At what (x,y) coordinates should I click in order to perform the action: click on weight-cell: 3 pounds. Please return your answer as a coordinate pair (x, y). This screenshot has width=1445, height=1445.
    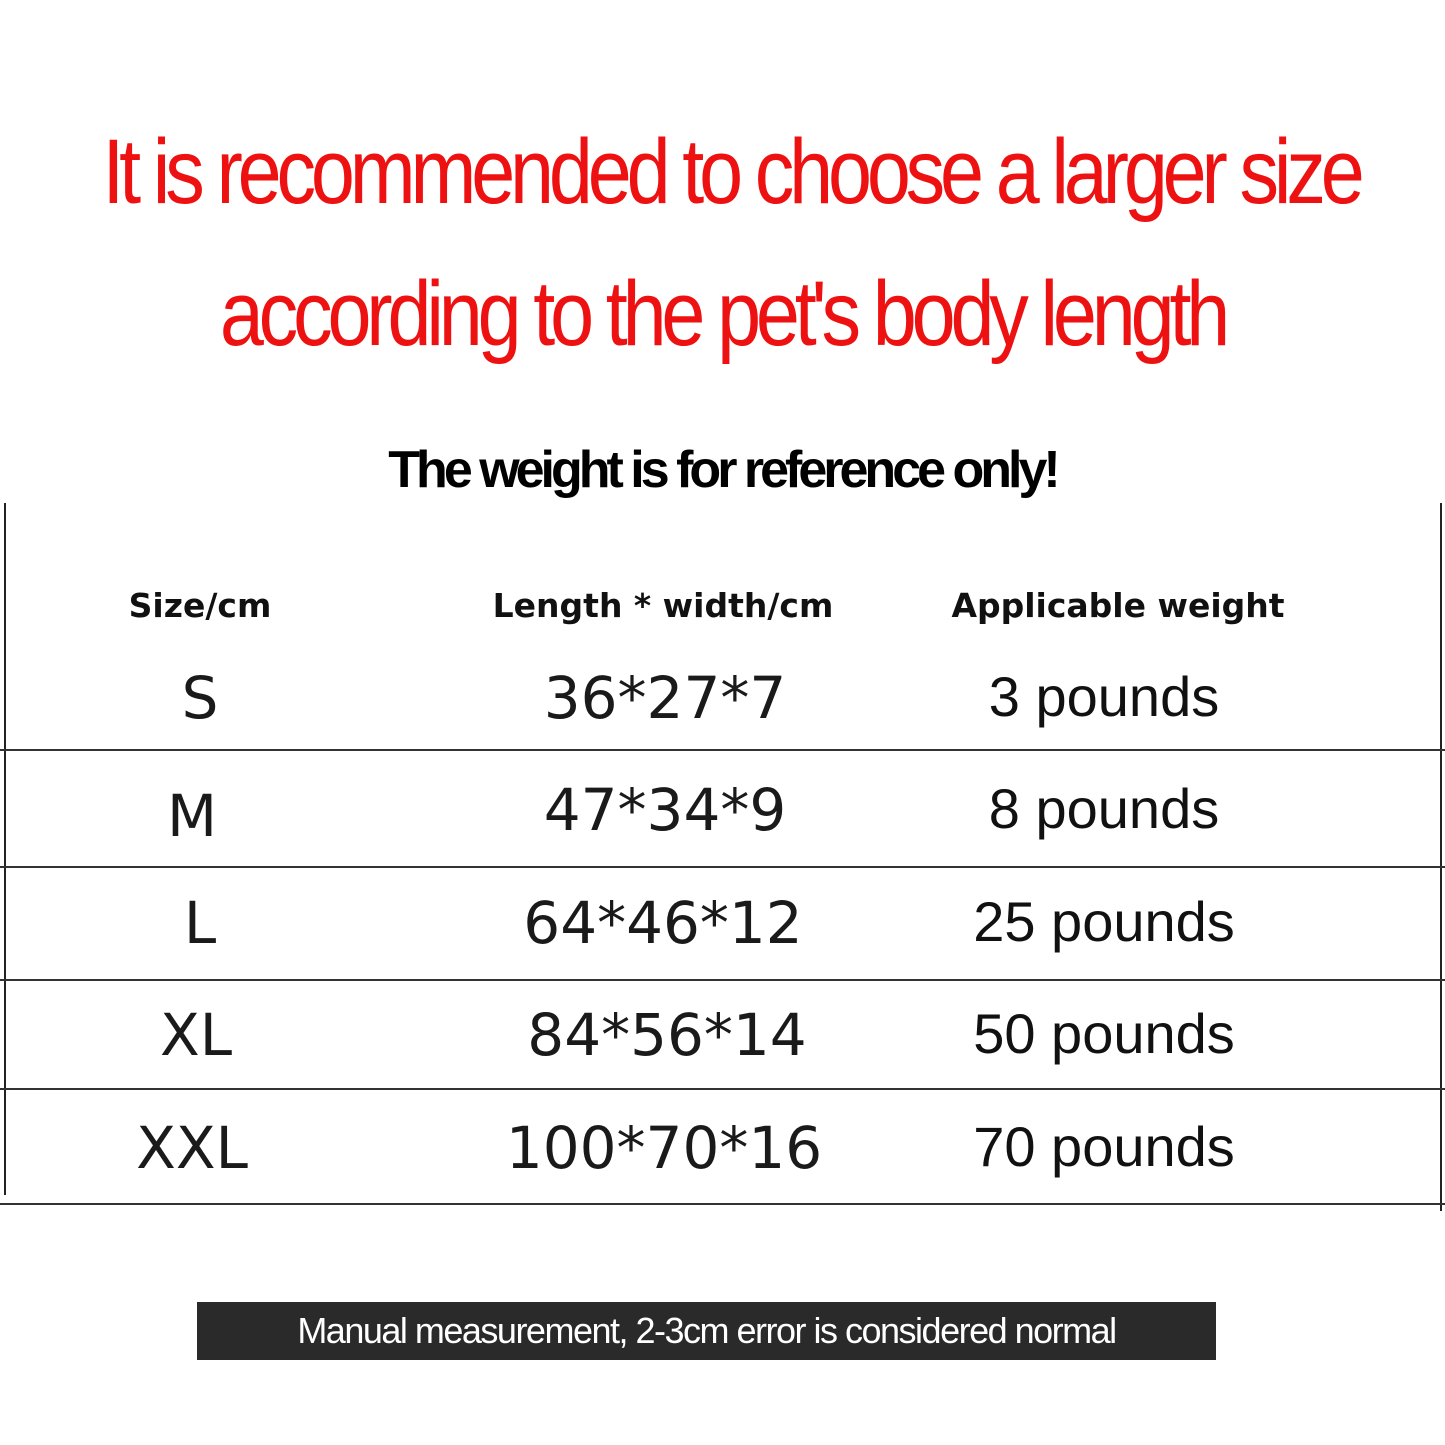
    Looking at the image, I should click on (1104, 696).